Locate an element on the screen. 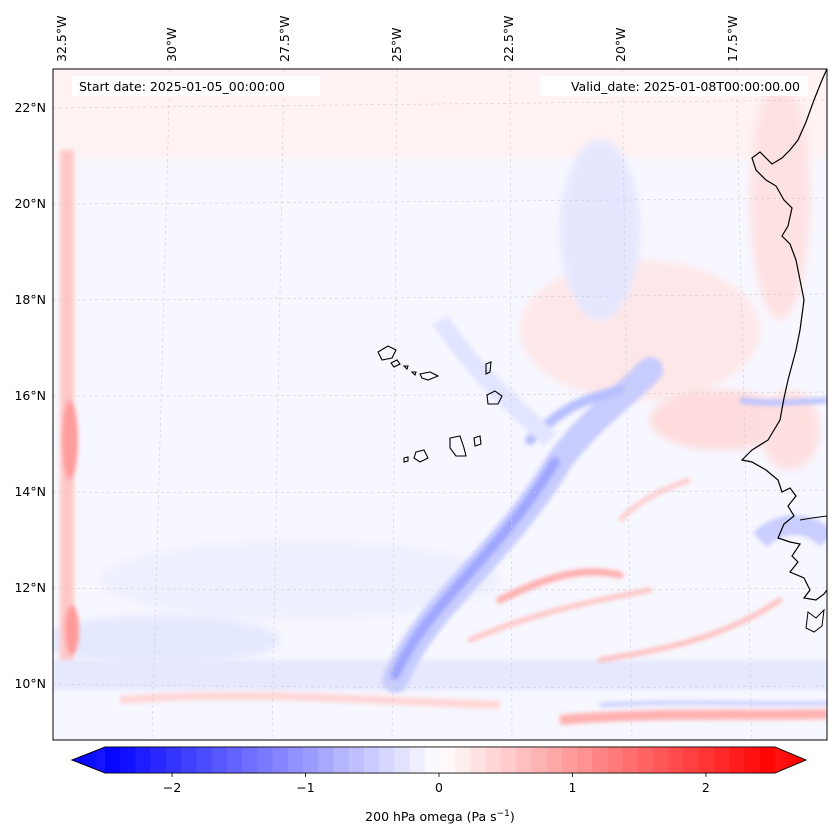  start-date-text: Start date: 2025-01-05_00:00:00 is located at coordinates (182, 86).